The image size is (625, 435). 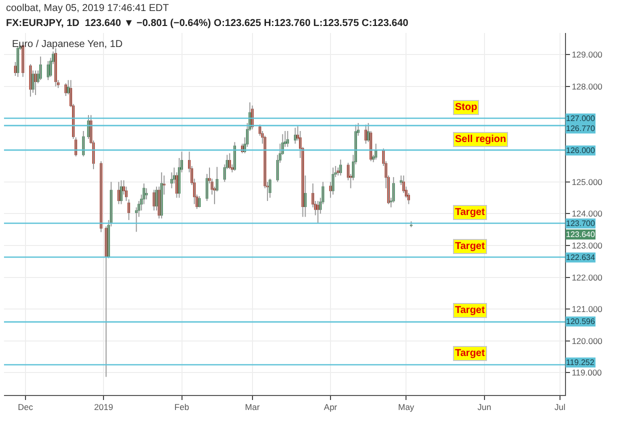 I want to click on y-tick-label: 128.000, so click(x=587, y=86).